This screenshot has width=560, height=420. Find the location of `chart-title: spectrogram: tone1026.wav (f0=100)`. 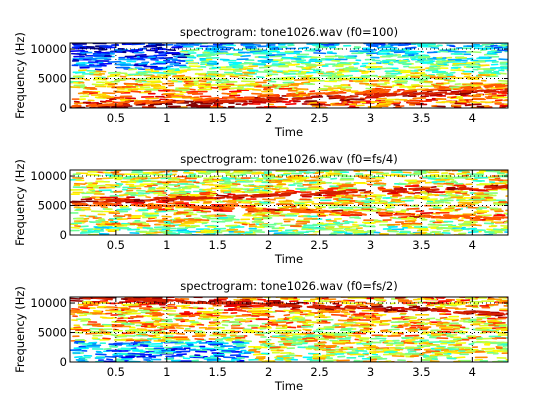

chart-title: spectrogram: tone1026.wav (f0=100) is located at coordinates (289, 32).